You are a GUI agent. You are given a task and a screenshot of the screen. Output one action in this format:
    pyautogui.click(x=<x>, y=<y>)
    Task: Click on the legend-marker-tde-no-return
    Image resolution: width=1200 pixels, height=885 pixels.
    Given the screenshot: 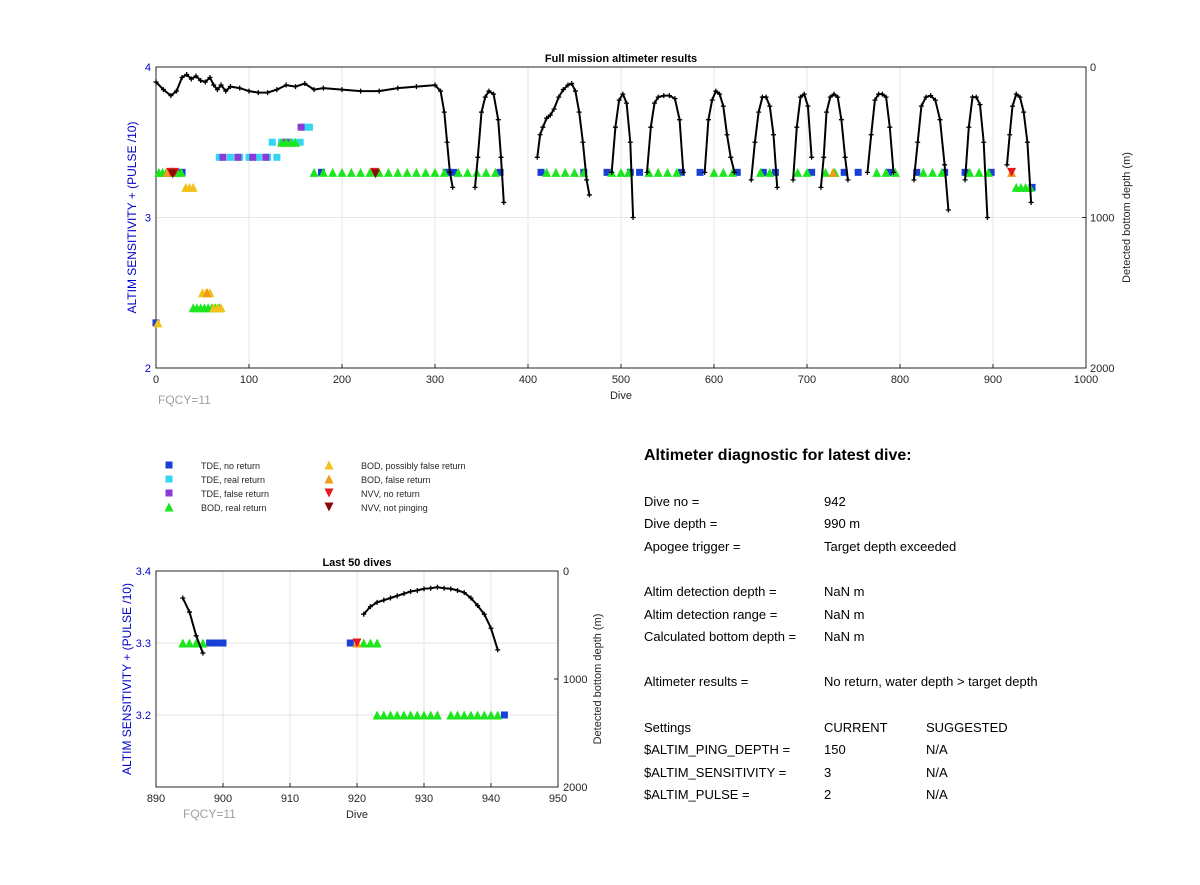 What is the action you would take?
    pyautogui.click(x=169, y=465)
    